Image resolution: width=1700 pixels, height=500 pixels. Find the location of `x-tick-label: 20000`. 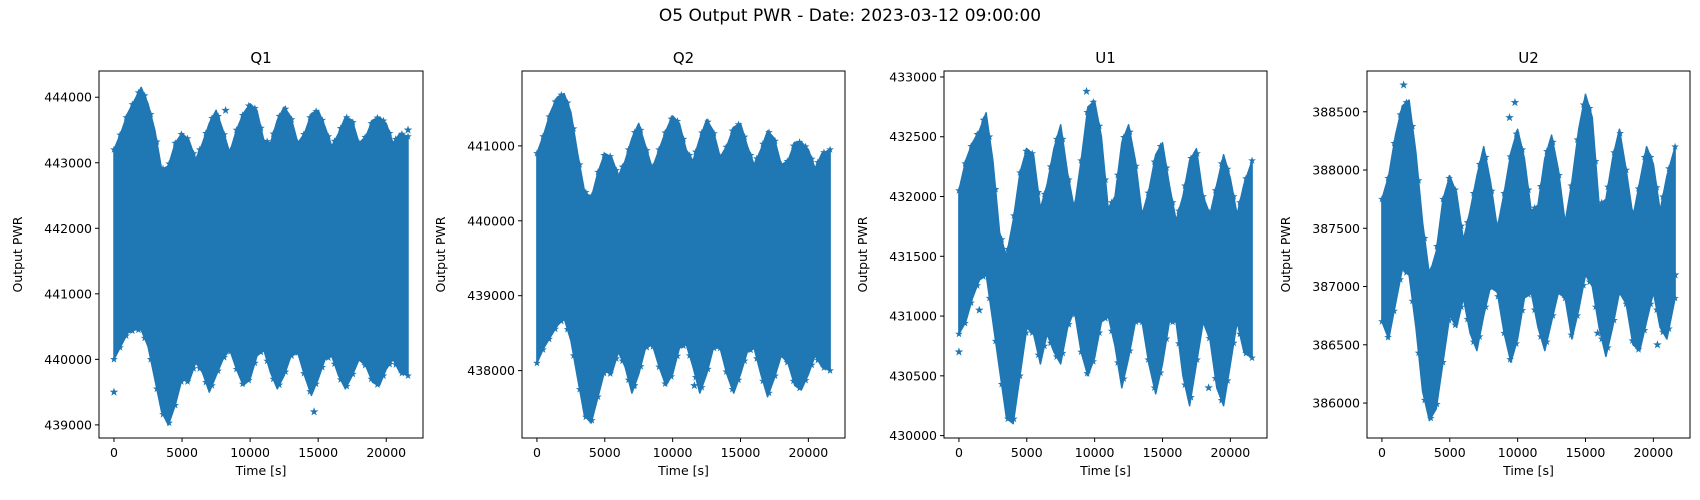

x-tick-label: 20000 is located at coordinates (386, 452).